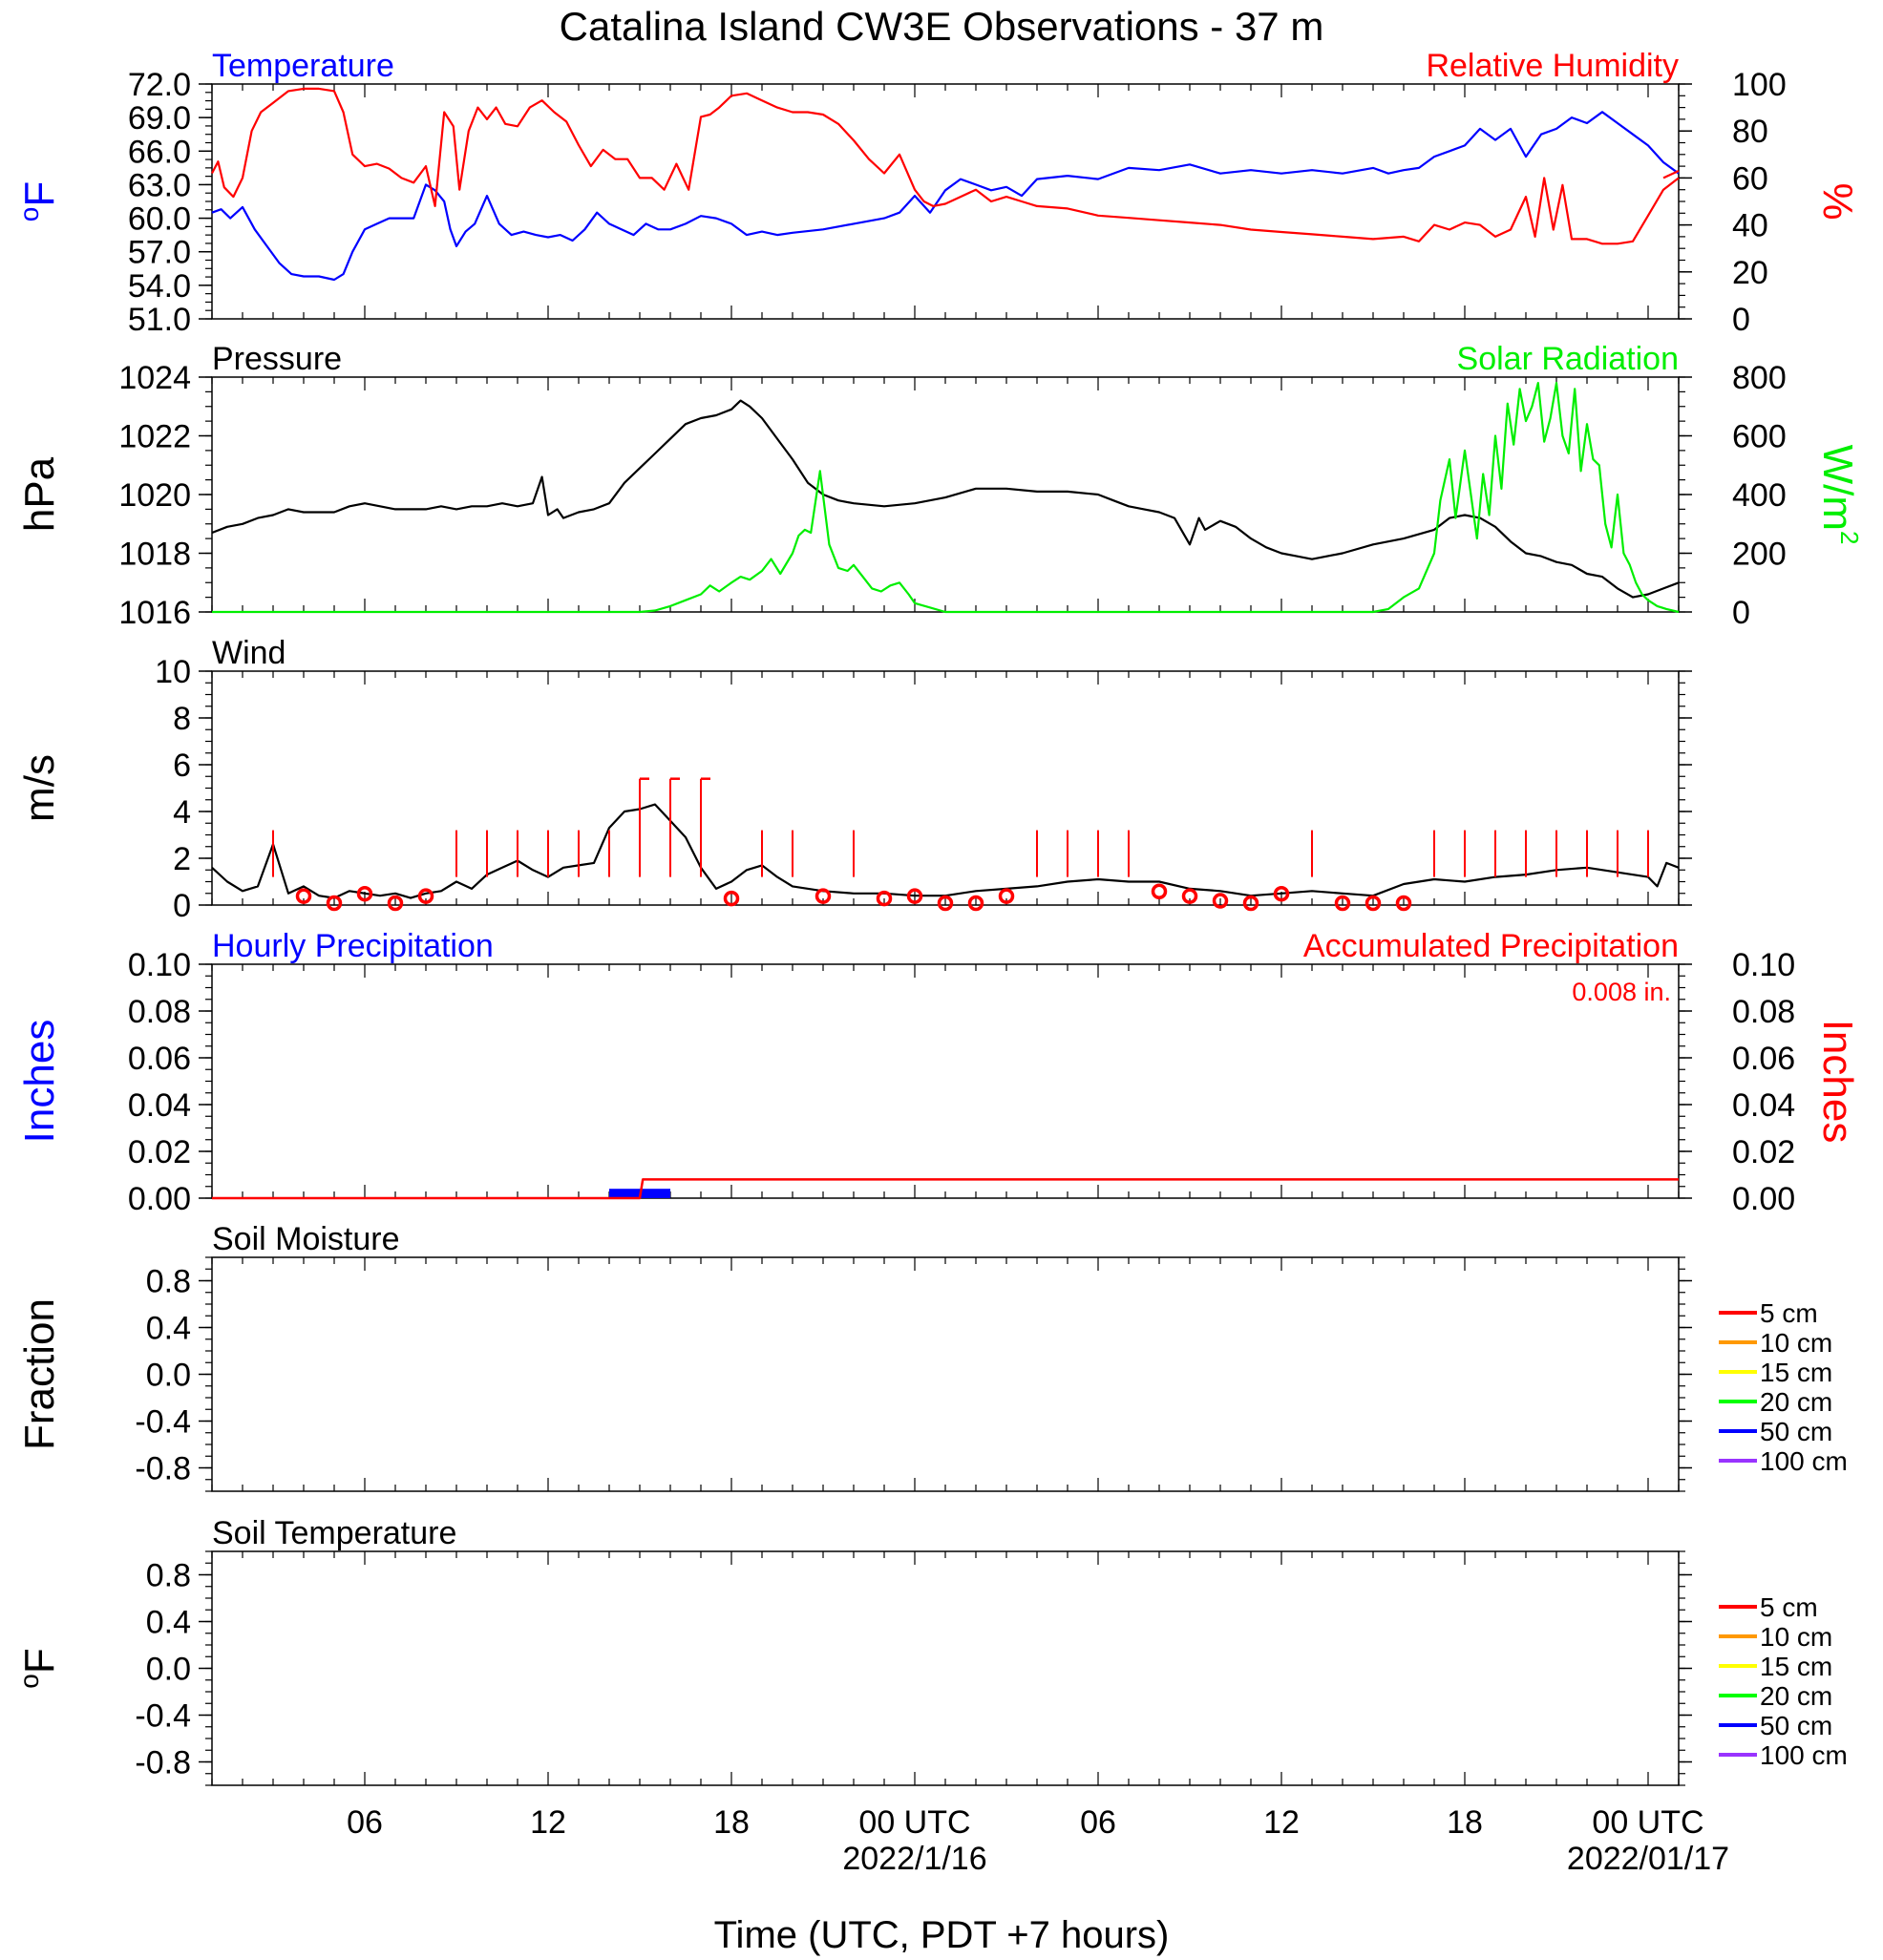 The image size is (1883, 1960). Describe the element at coordinates (159, 286) in the screenshot. I see `y-tick-label: 54.0` at that location.